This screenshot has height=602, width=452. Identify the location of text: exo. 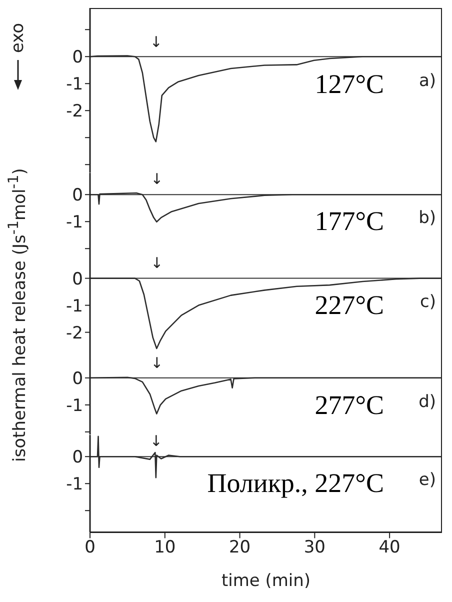
(18, 38).